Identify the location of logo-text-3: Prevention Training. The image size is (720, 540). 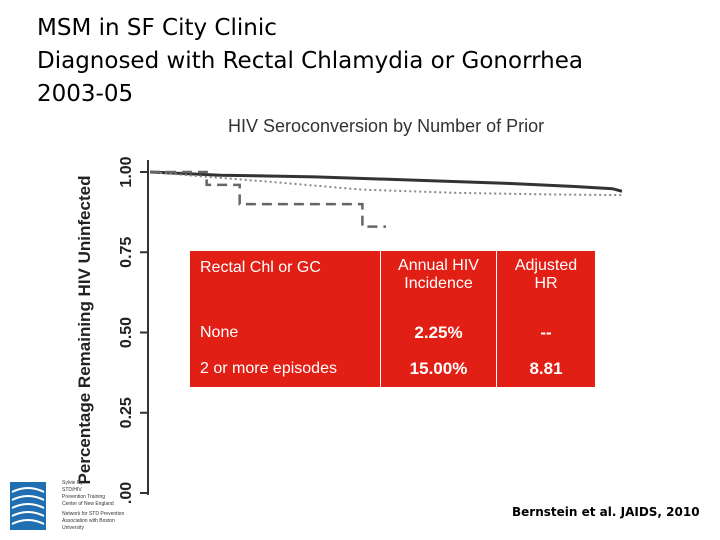
(84, 497).